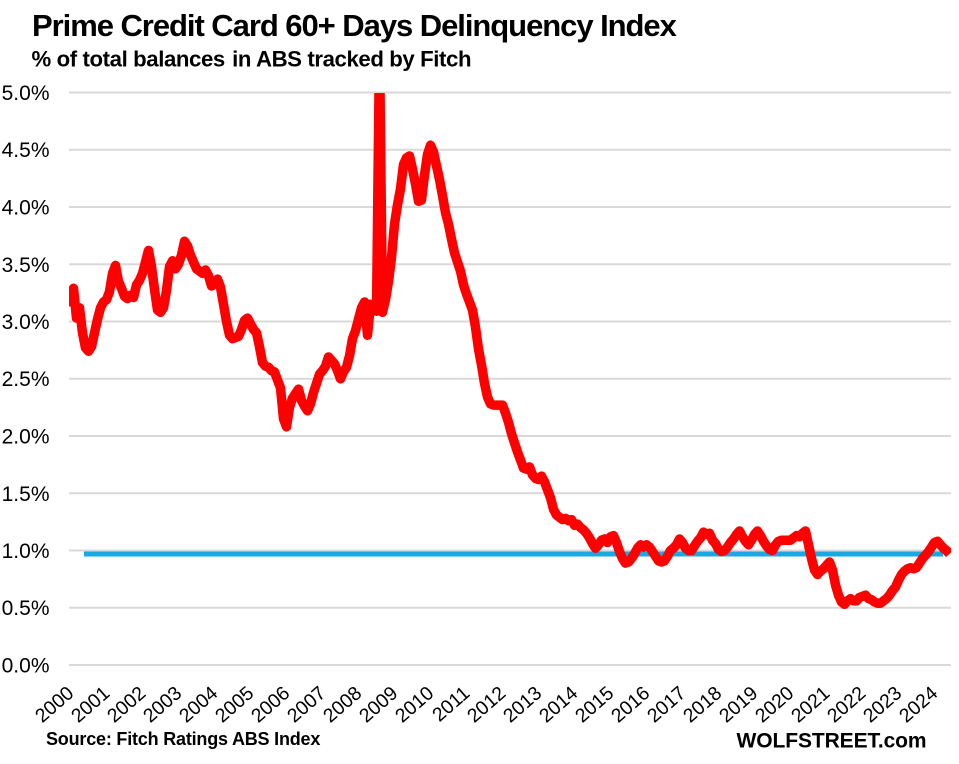 This screenshot has height=764, width=959. I want to click on svg-text: 4.0%, so click(26, 208).